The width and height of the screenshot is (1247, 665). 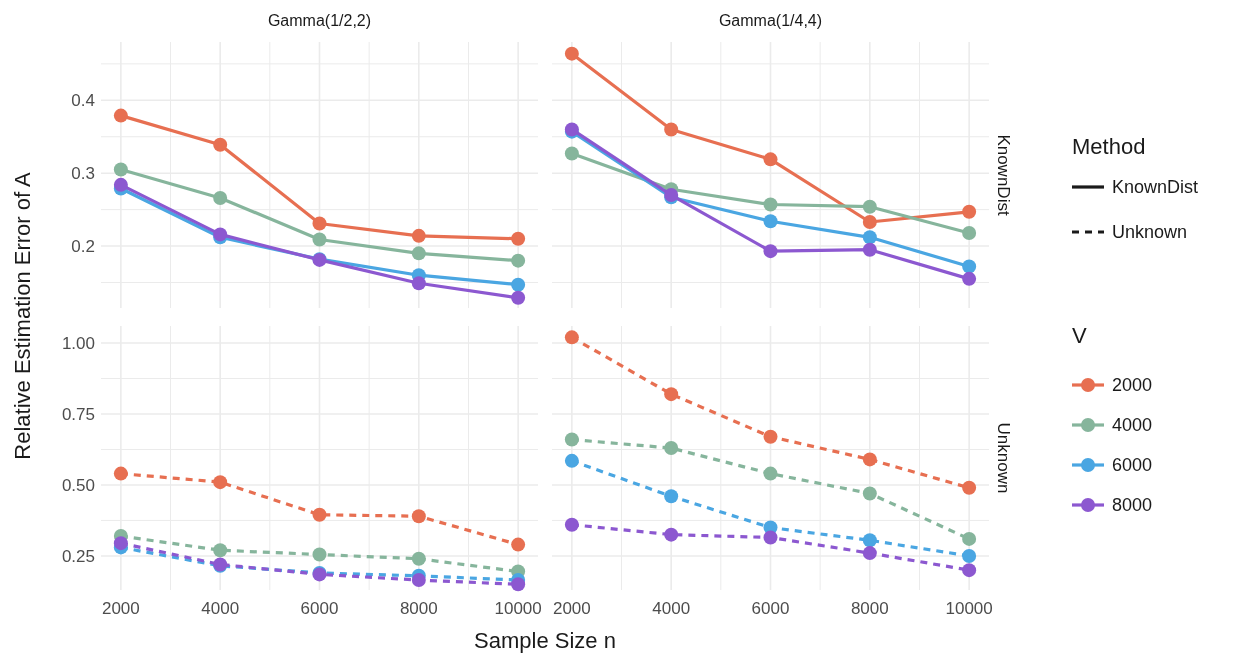 What do you see at coordinates (78, 485) in the screenshot?
I see `y-tick-label: 0.50` at bounding box center [78, 485].